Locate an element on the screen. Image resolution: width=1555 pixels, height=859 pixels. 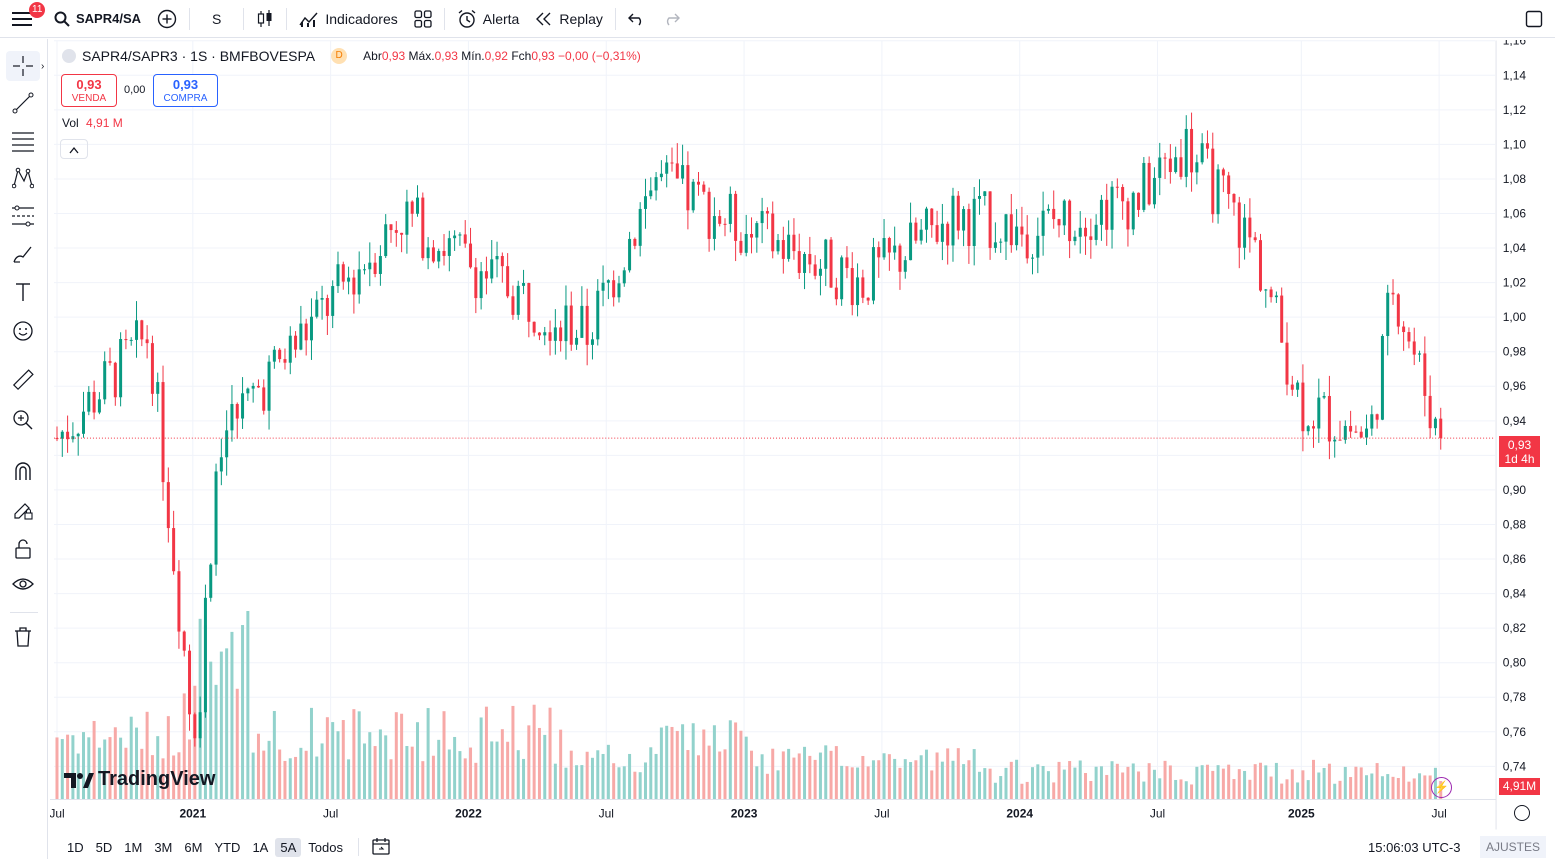
pattern-tool is located at coordinates (23, 178).